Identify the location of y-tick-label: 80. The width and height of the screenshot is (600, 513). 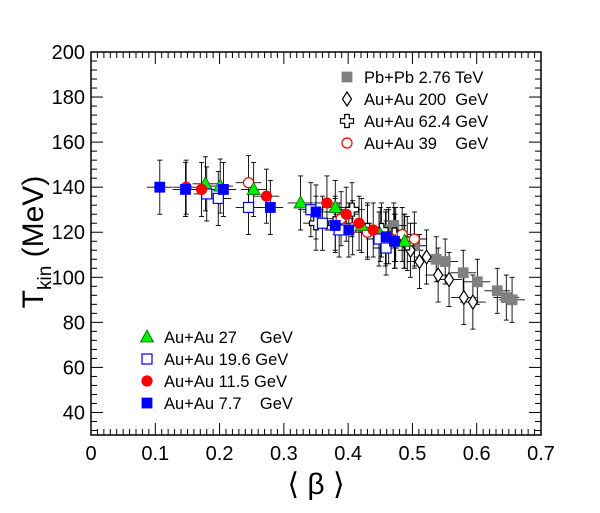
(74, 323).